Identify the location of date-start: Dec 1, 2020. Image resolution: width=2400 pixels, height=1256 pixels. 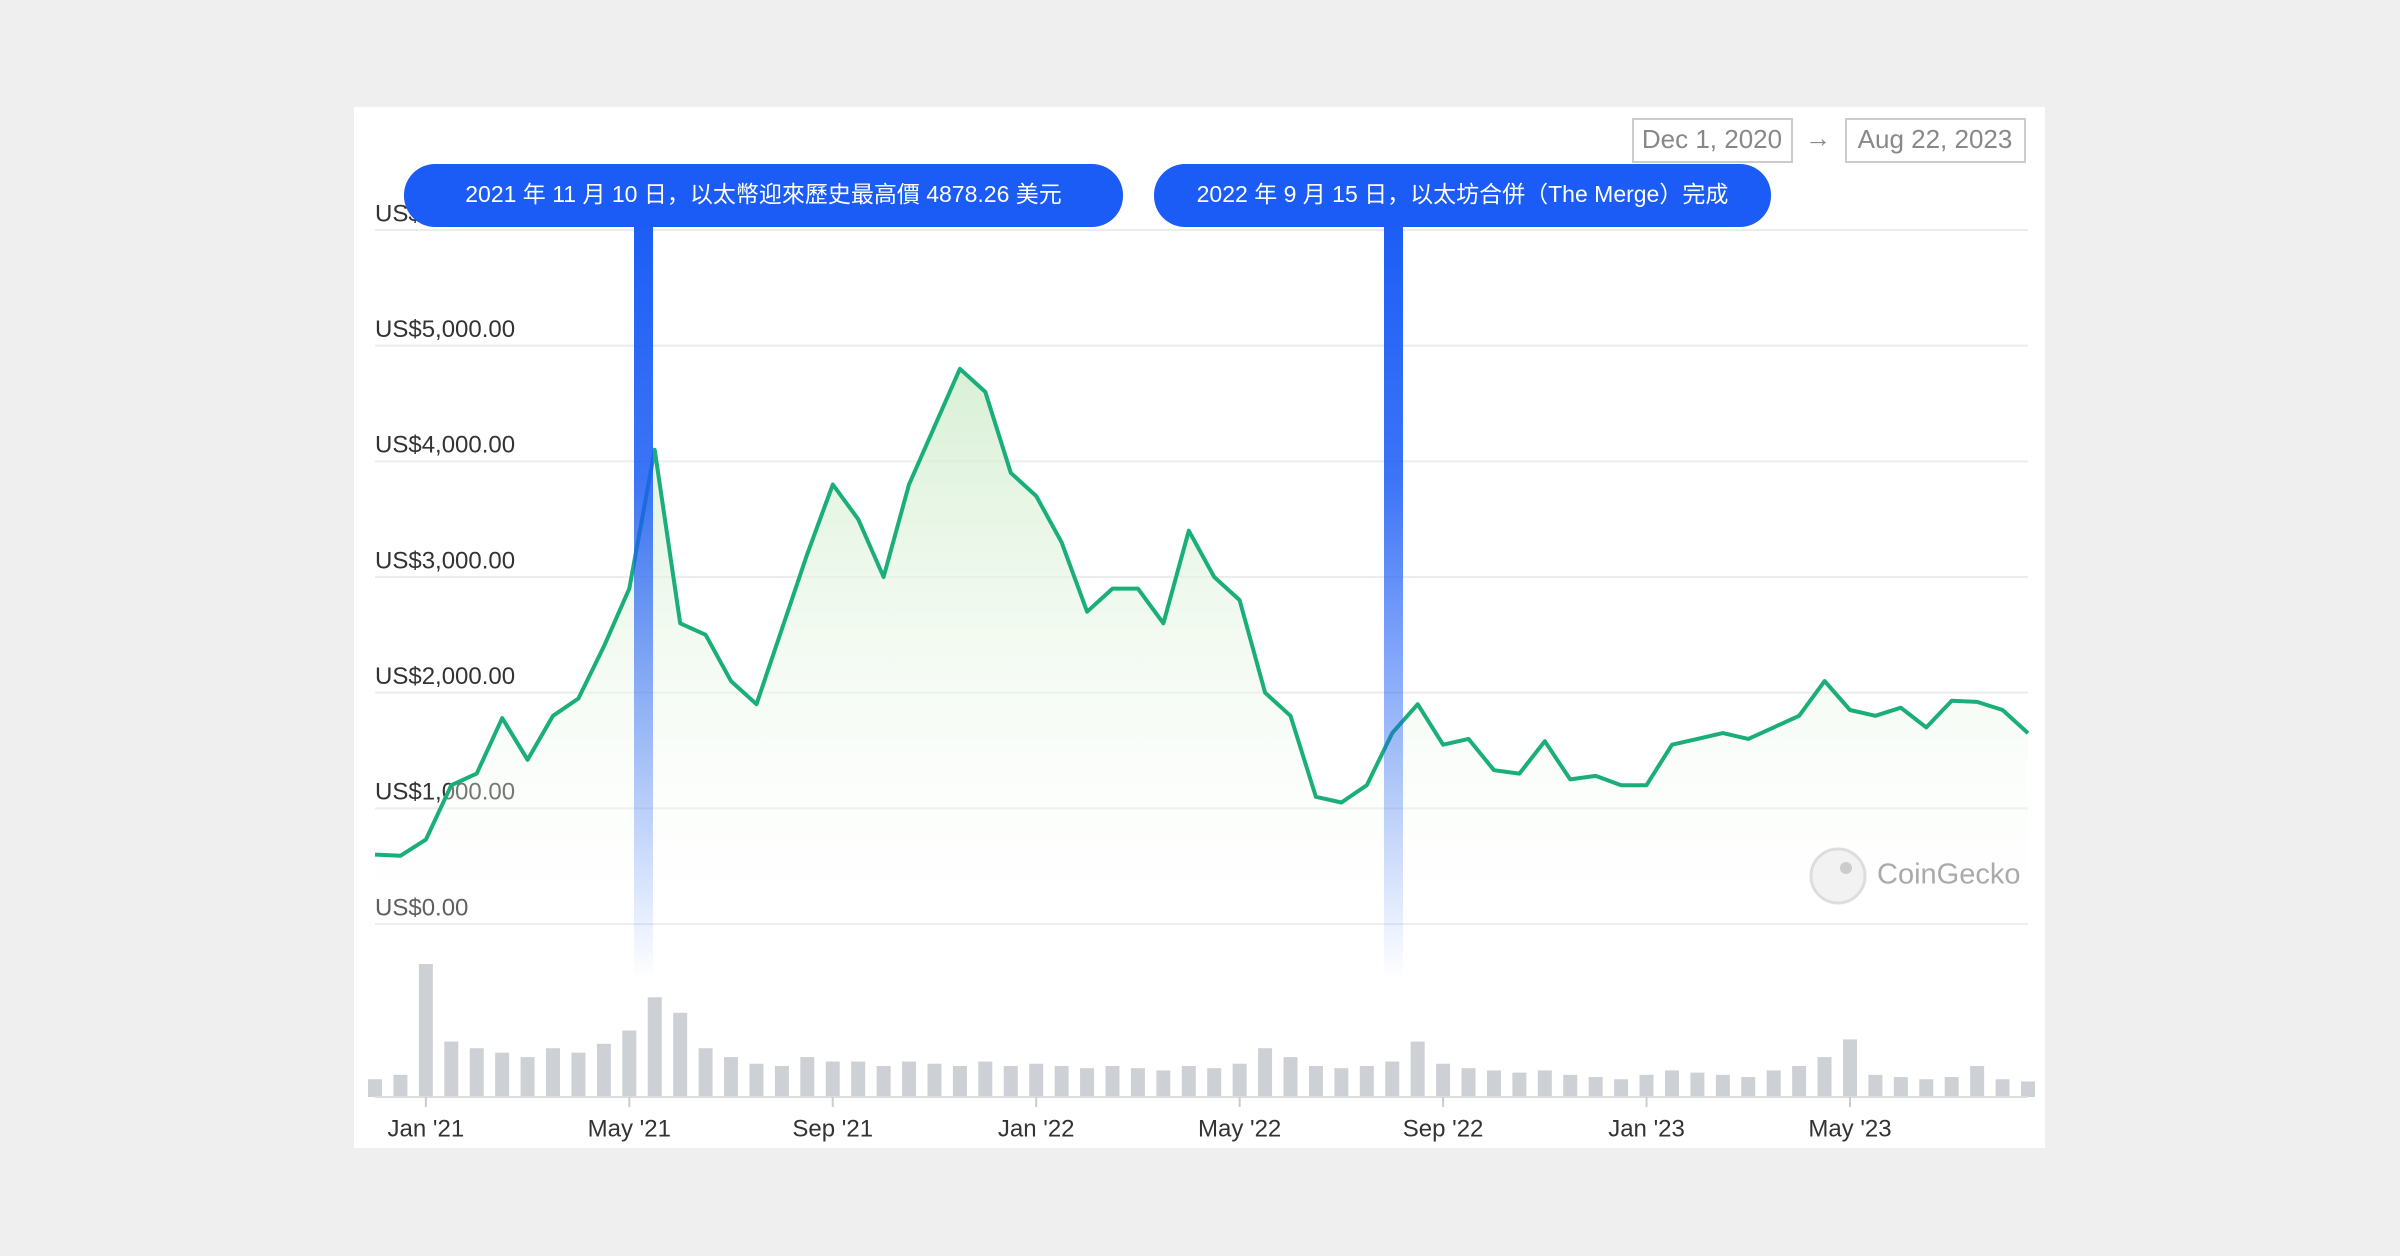
(1712, 139).